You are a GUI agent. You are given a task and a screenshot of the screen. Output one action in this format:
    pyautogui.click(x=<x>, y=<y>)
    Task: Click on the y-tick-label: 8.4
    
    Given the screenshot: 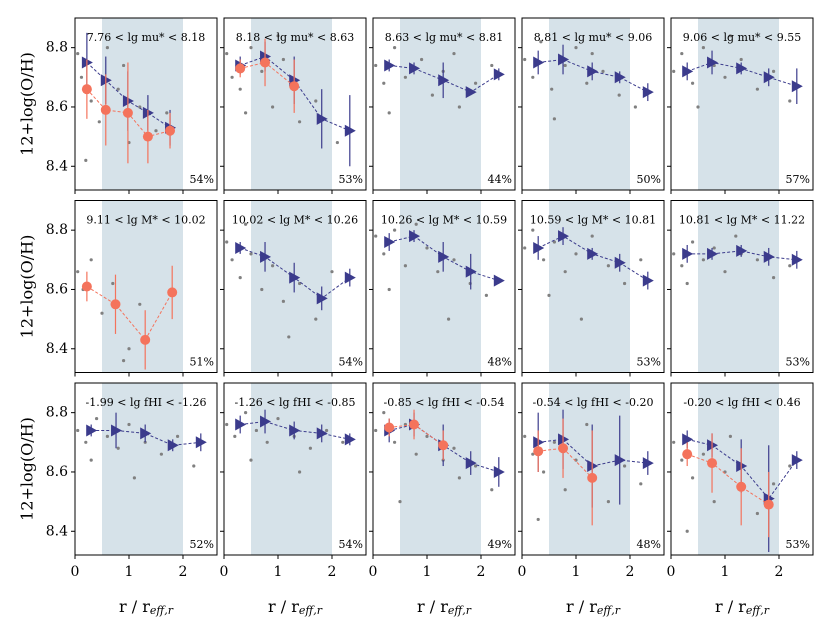 What is the action you would take?
    pyautogui.click(x=57, y=349)
    